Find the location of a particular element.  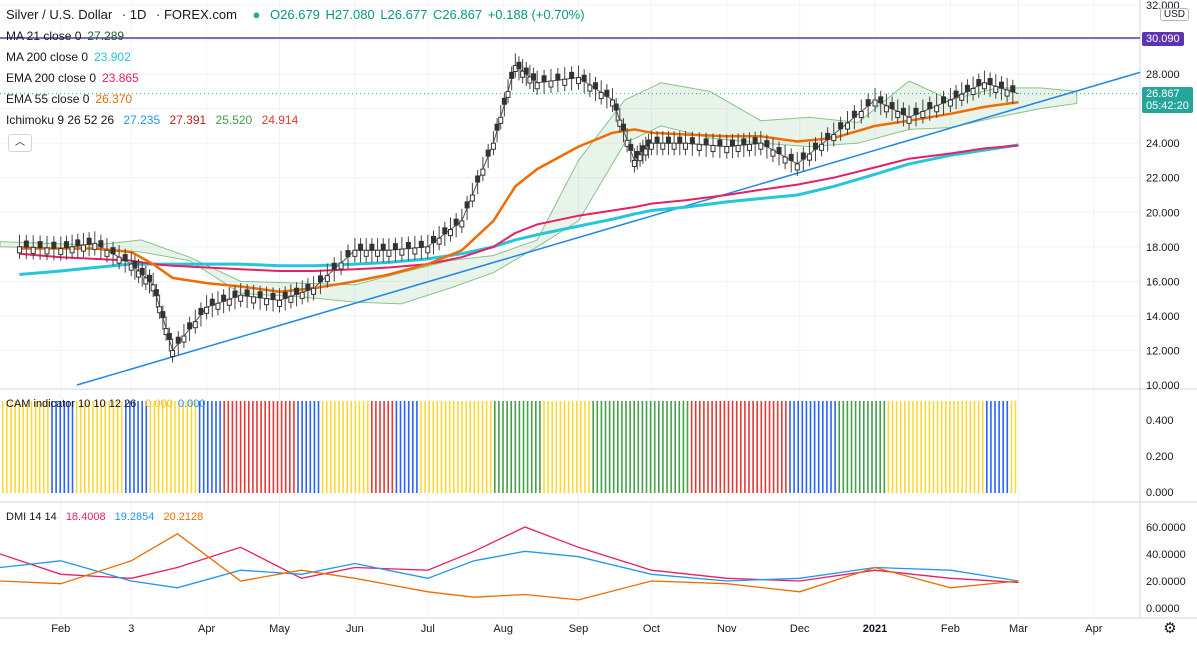

cam-tick-label: 0.200 is located at coordinates (1160, 457).